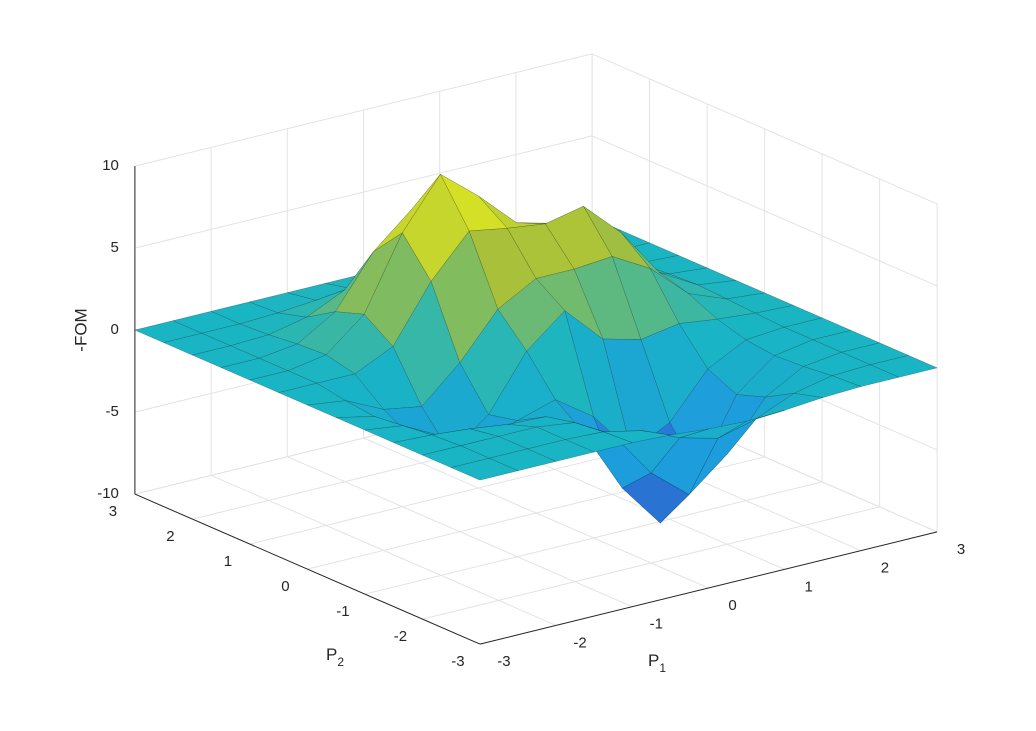 This screenshot has width=1036, height=731. What do you see at coordinates (662, 668) in the screenshot?
I see `x-axis-label-sub: 1` at bounding box center [662, 668].